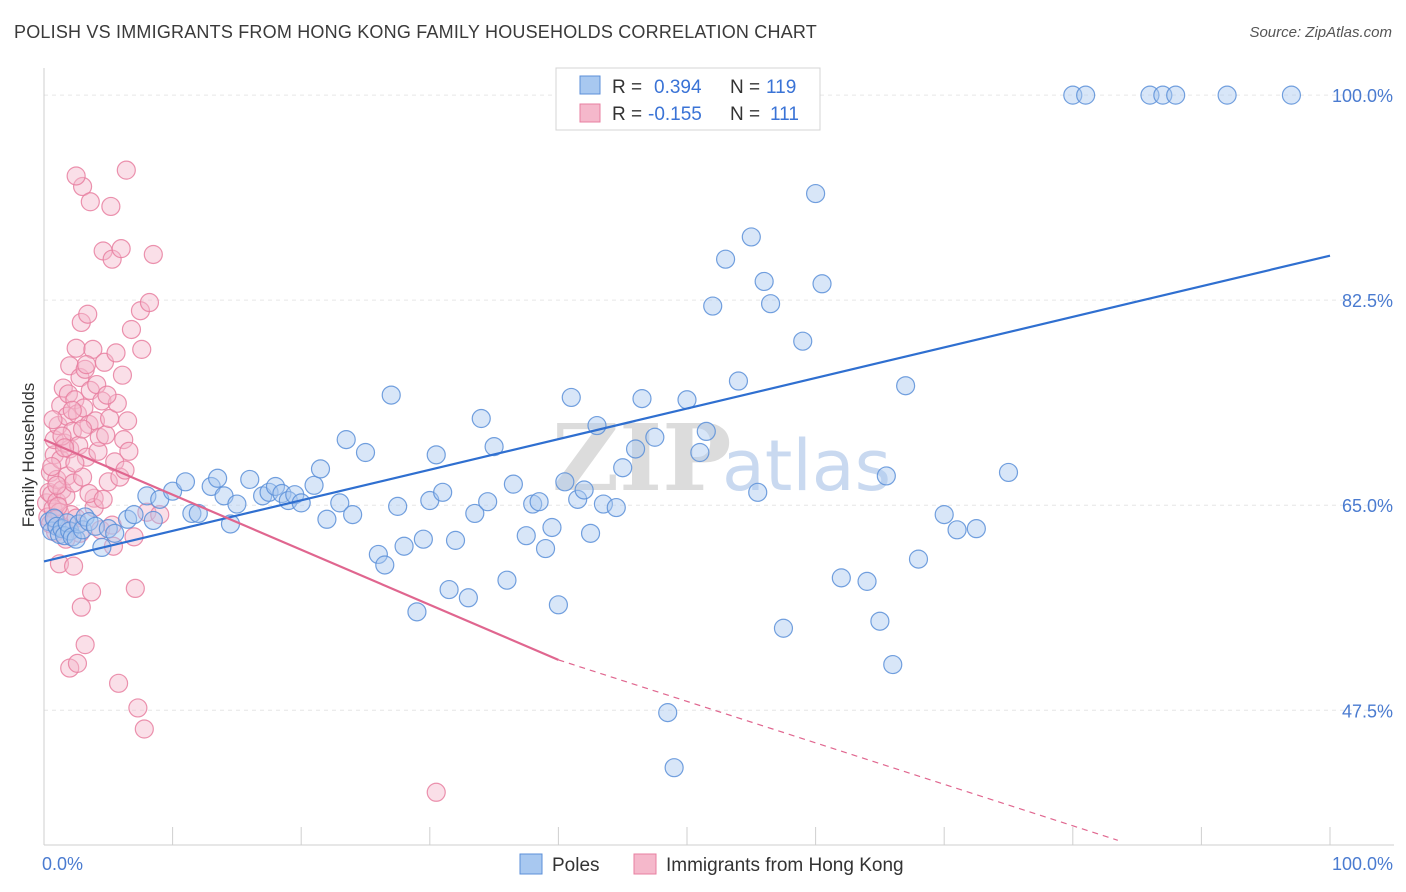  Describe the element at coordinates (838, 750) in the screenshot. I see `hong-kong-trend-extension` at that location.